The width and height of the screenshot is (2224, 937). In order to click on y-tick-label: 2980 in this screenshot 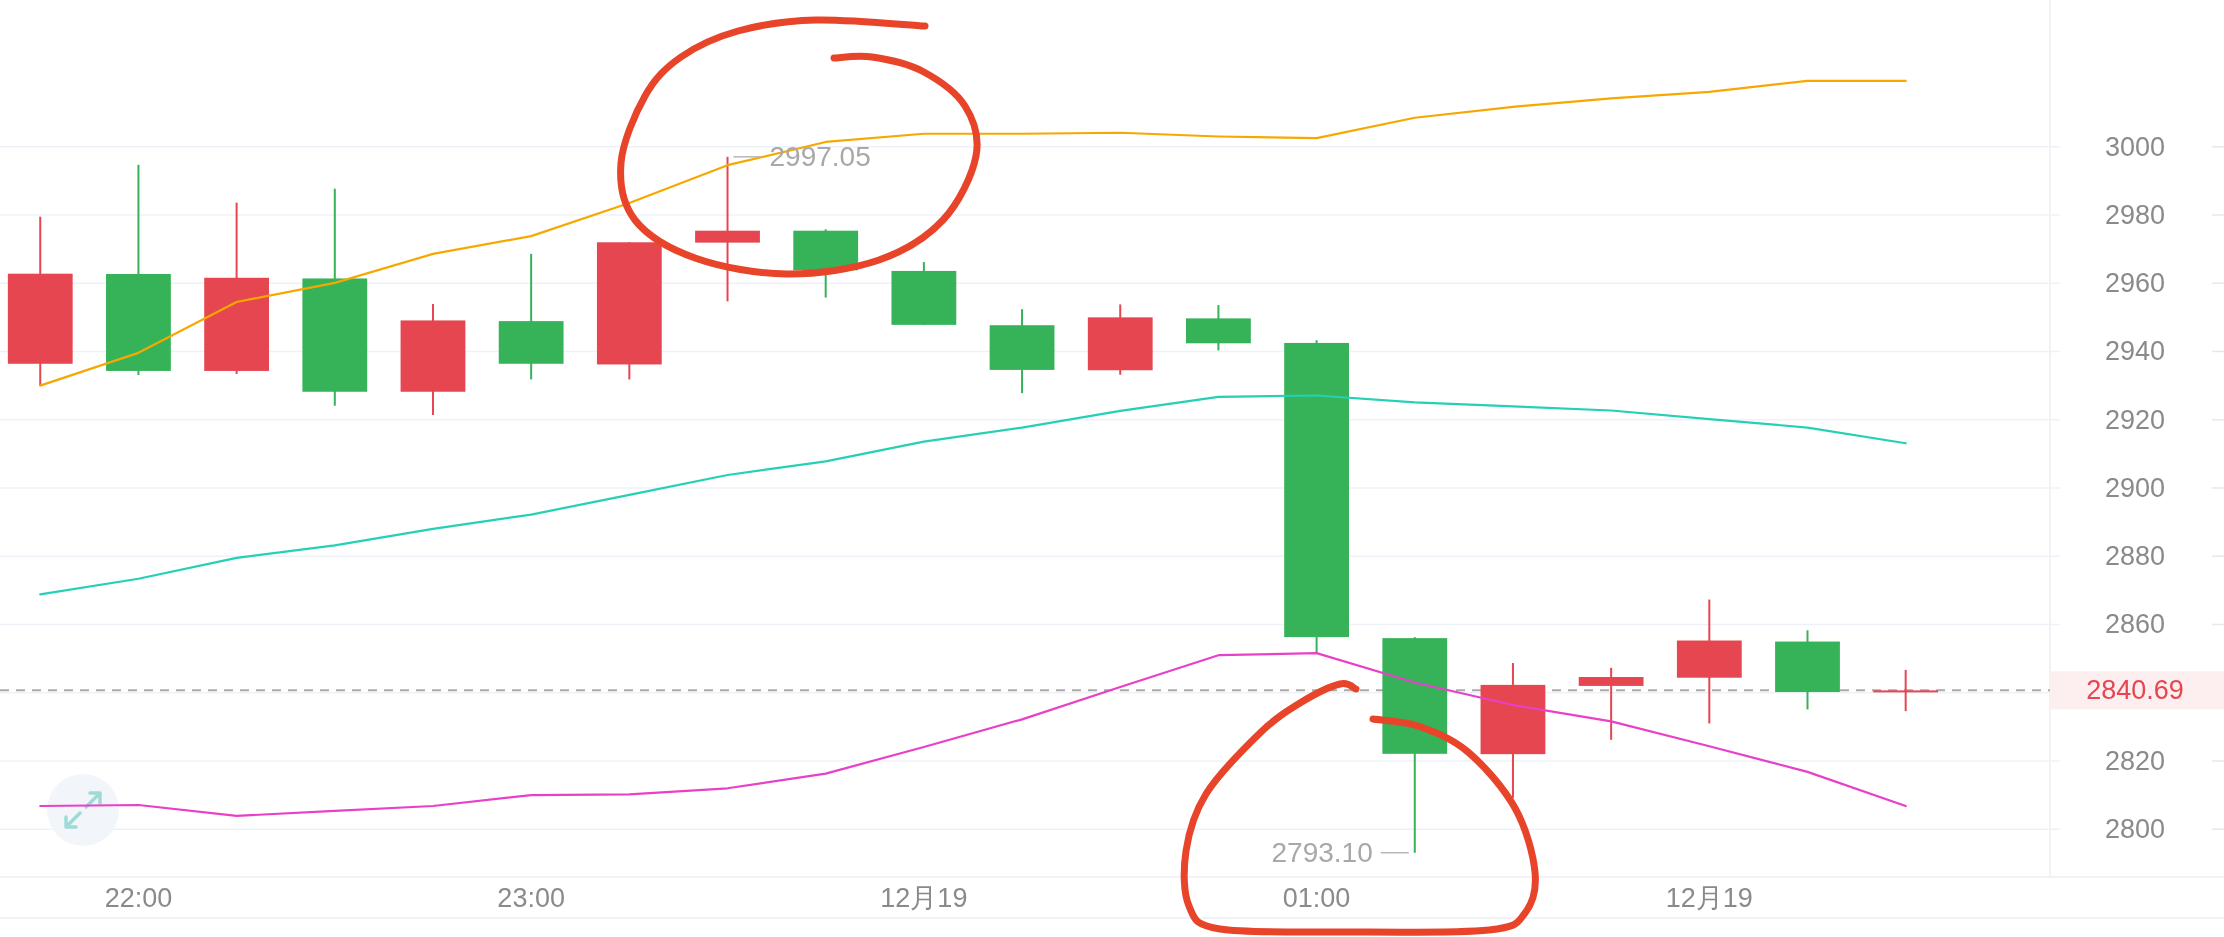, I will do `click(2135, 214)`.